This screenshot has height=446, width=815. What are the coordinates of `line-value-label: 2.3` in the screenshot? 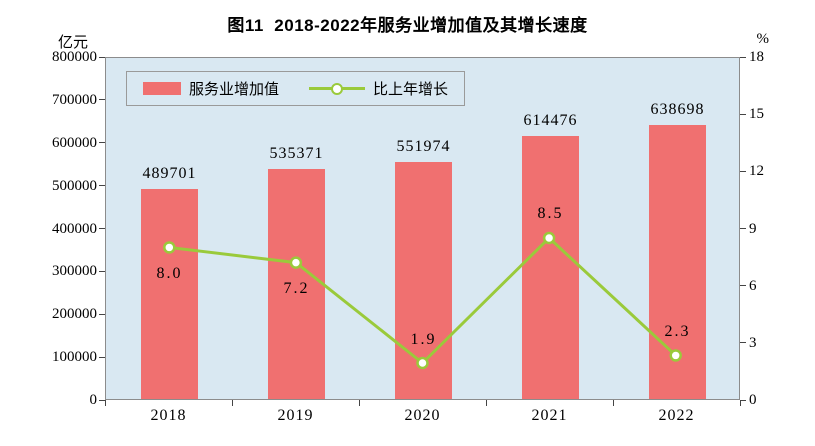 It's located at (677, 332).